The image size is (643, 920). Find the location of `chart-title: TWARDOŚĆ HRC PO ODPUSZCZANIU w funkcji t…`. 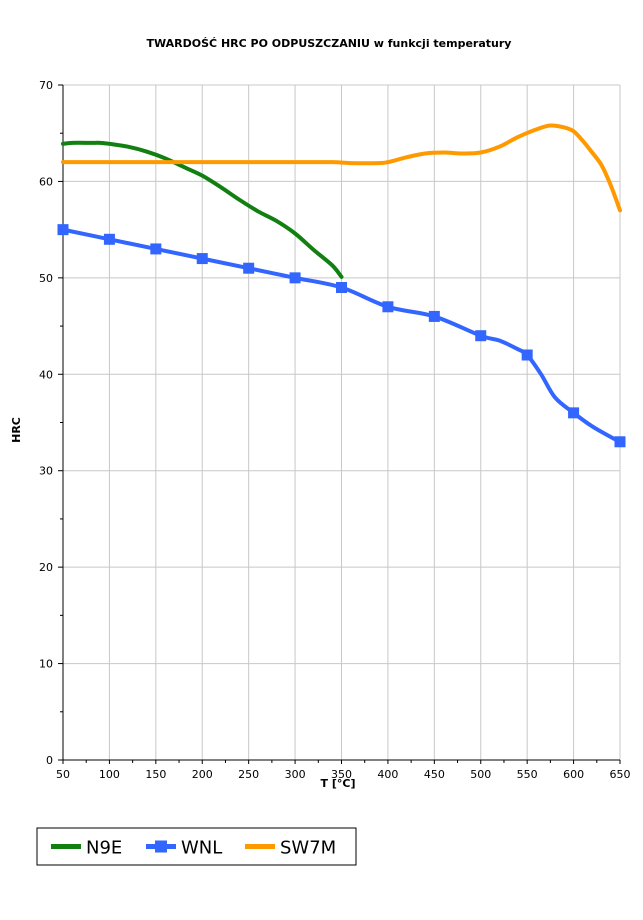

chart-title: TWARDOŚĆ HRC PO ODPUSZCZANIU w funkcji t… is located at coordinates (329, 43).